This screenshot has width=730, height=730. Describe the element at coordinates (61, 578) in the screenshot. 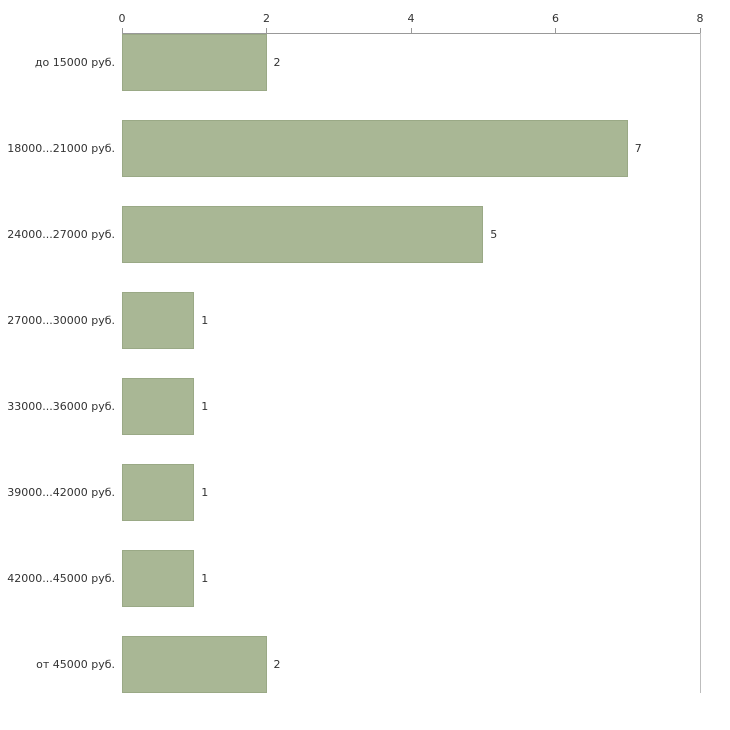

I see `category-label: 42000...45000 руб.` at that location.